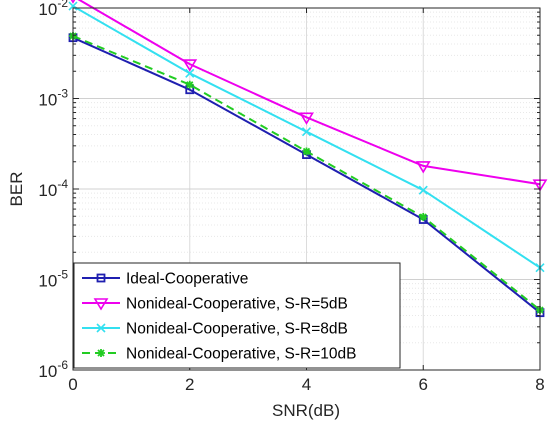 The height and width of the screenshot is (427, 550). What do you see at coordinates (306, 384) in the screenshot?
I see `x-tick-label: 4` at bounding box center [306, 384].